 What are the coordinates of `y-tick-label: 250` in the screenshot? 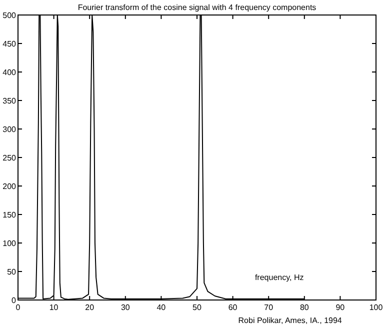 It's located at (9, 158).